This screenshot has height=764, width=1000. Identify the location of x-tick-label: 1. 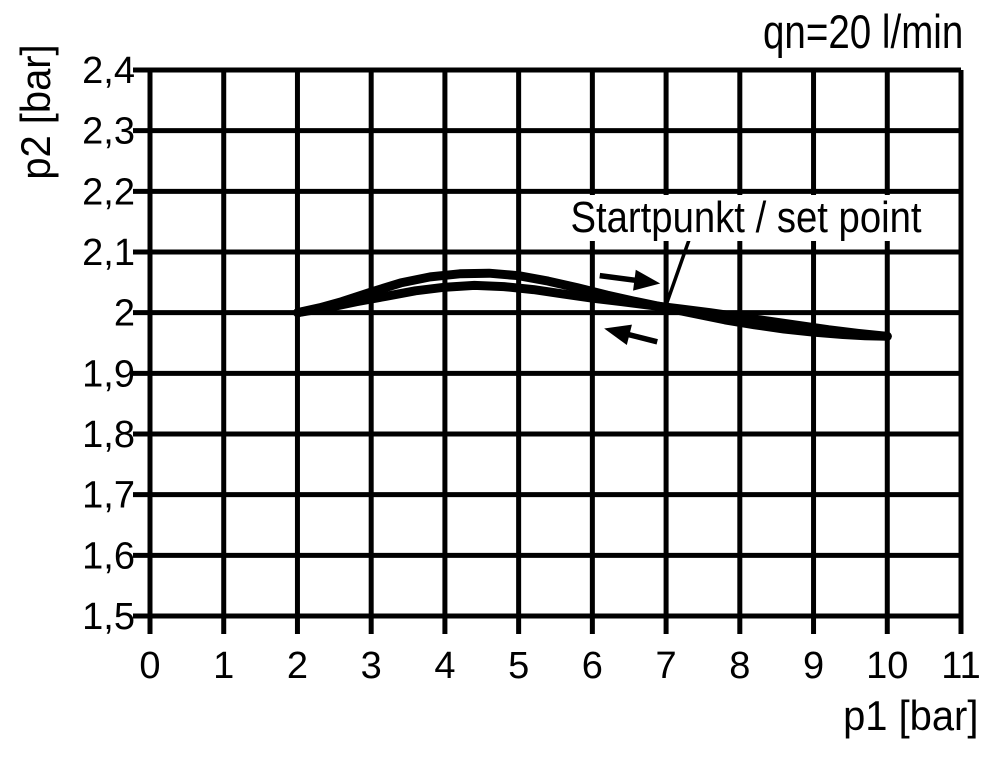
(223, 666).